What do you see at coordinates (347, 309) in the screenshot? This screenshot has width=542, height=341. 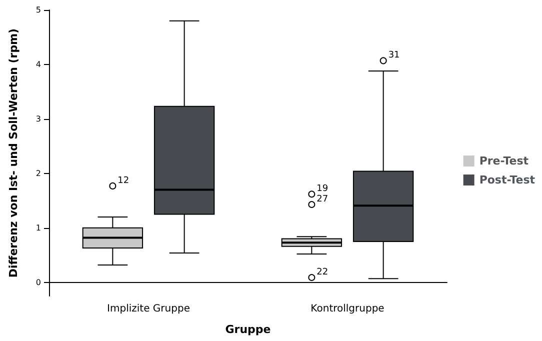 I see `x-tick-label: Kontrollgruppe` at bounding box center [347, 309].